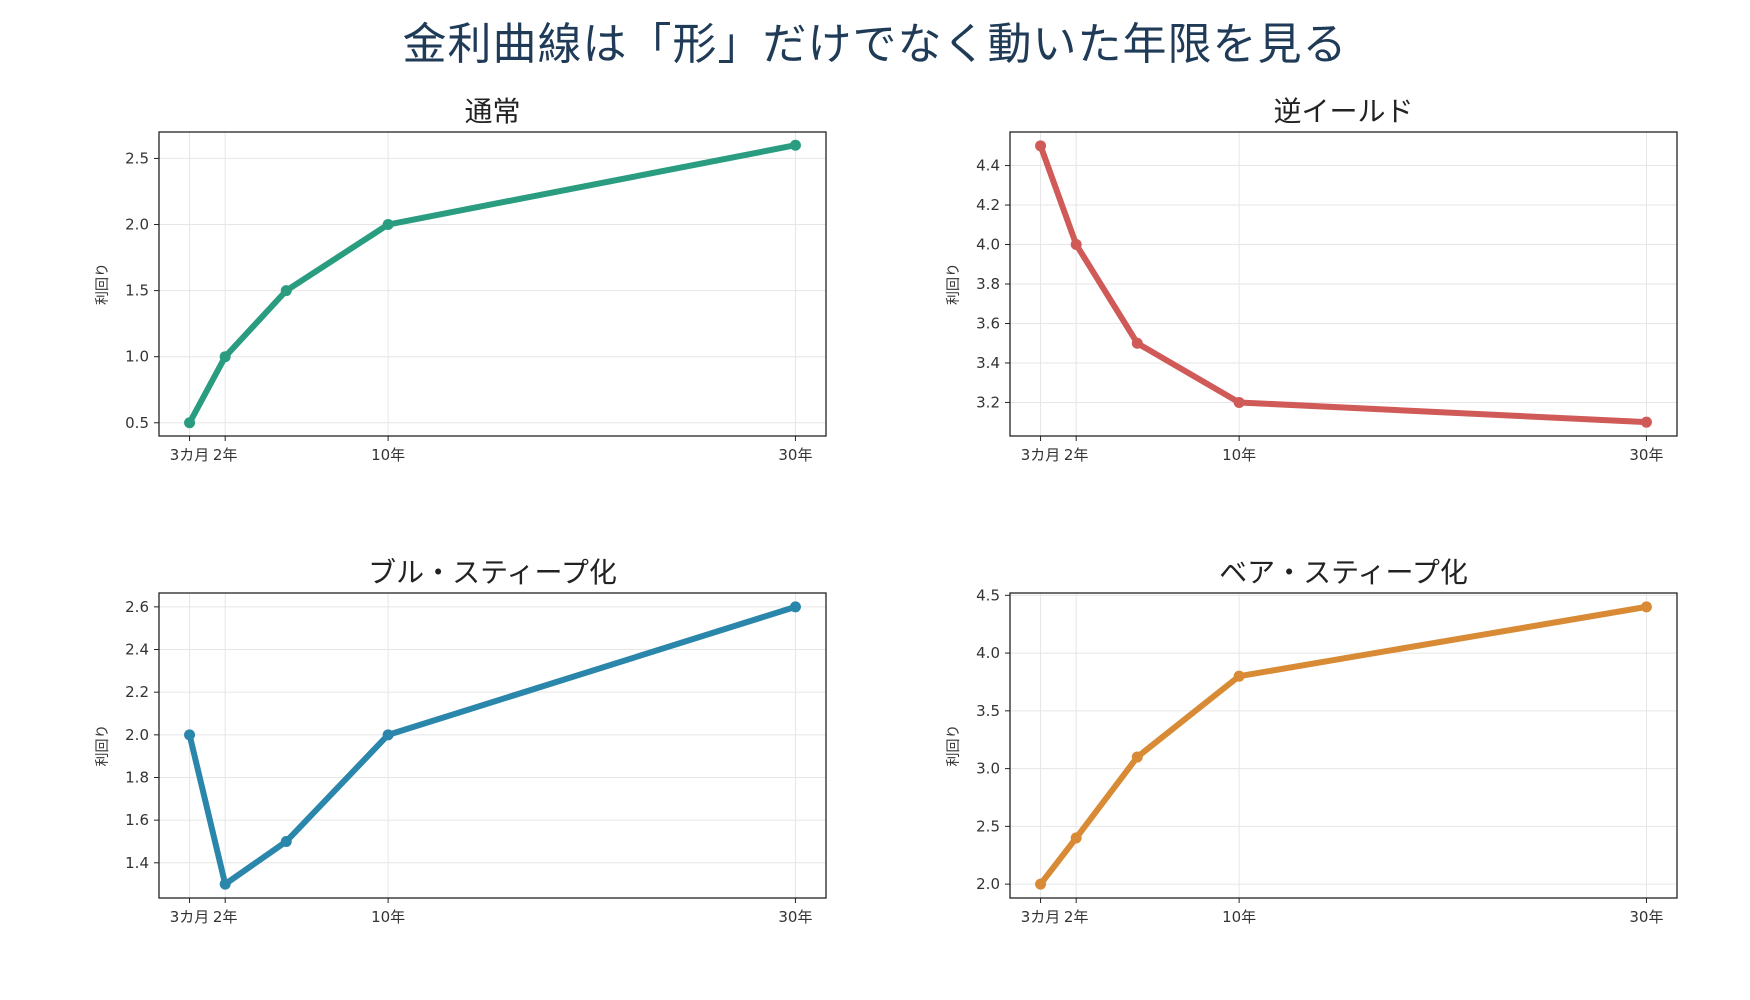  What do you see at coordinates (988, 711) in the screenshot?
I see `y-tick-label: 3.5` at bounding box center [988, 711].